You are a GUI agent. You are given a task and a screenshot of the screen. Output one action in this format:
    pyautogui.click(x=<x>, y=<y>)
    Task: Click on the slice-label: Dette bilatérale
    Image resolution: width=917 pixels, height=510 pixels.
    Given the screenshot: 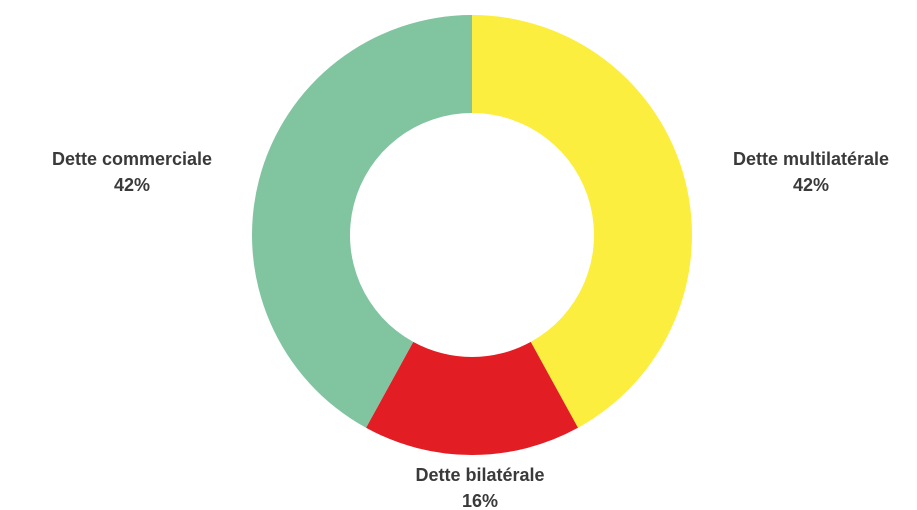 What is the action you would take?
    pyautogui.click(x=479, y=475)
    